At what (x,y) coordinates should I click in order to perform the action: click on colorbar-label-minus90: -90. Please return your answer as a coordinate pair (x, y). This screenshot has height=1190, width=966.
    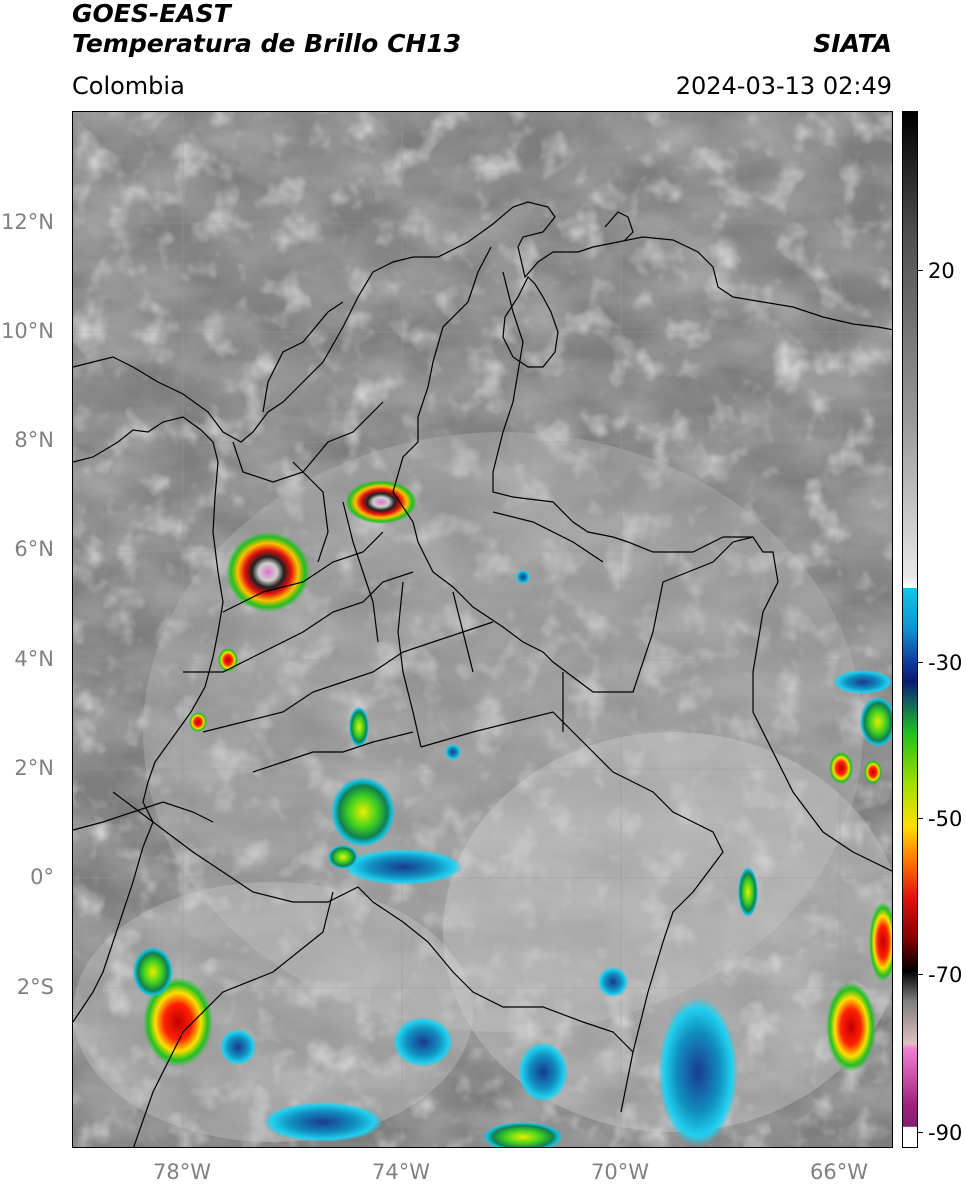
    Looking at the image, I should click on (945, 1133).